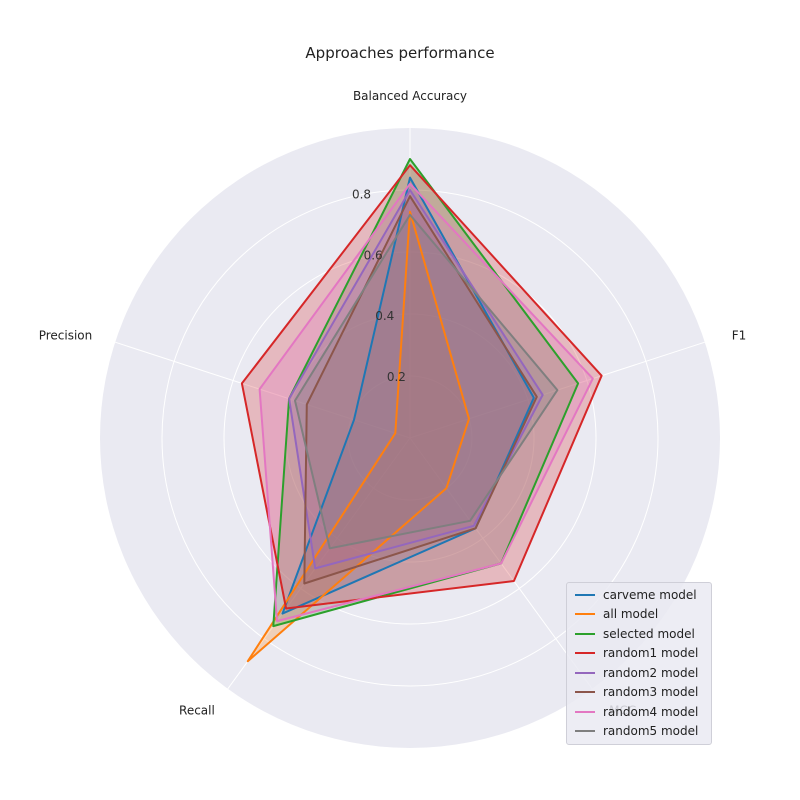 Image resolution: width=800 pixels, height=800 pixels. What do you see at coordinates (373, 255) in the screenshot?
I see `radial-tick-label: 0.6` at bounding box center [373, 255].